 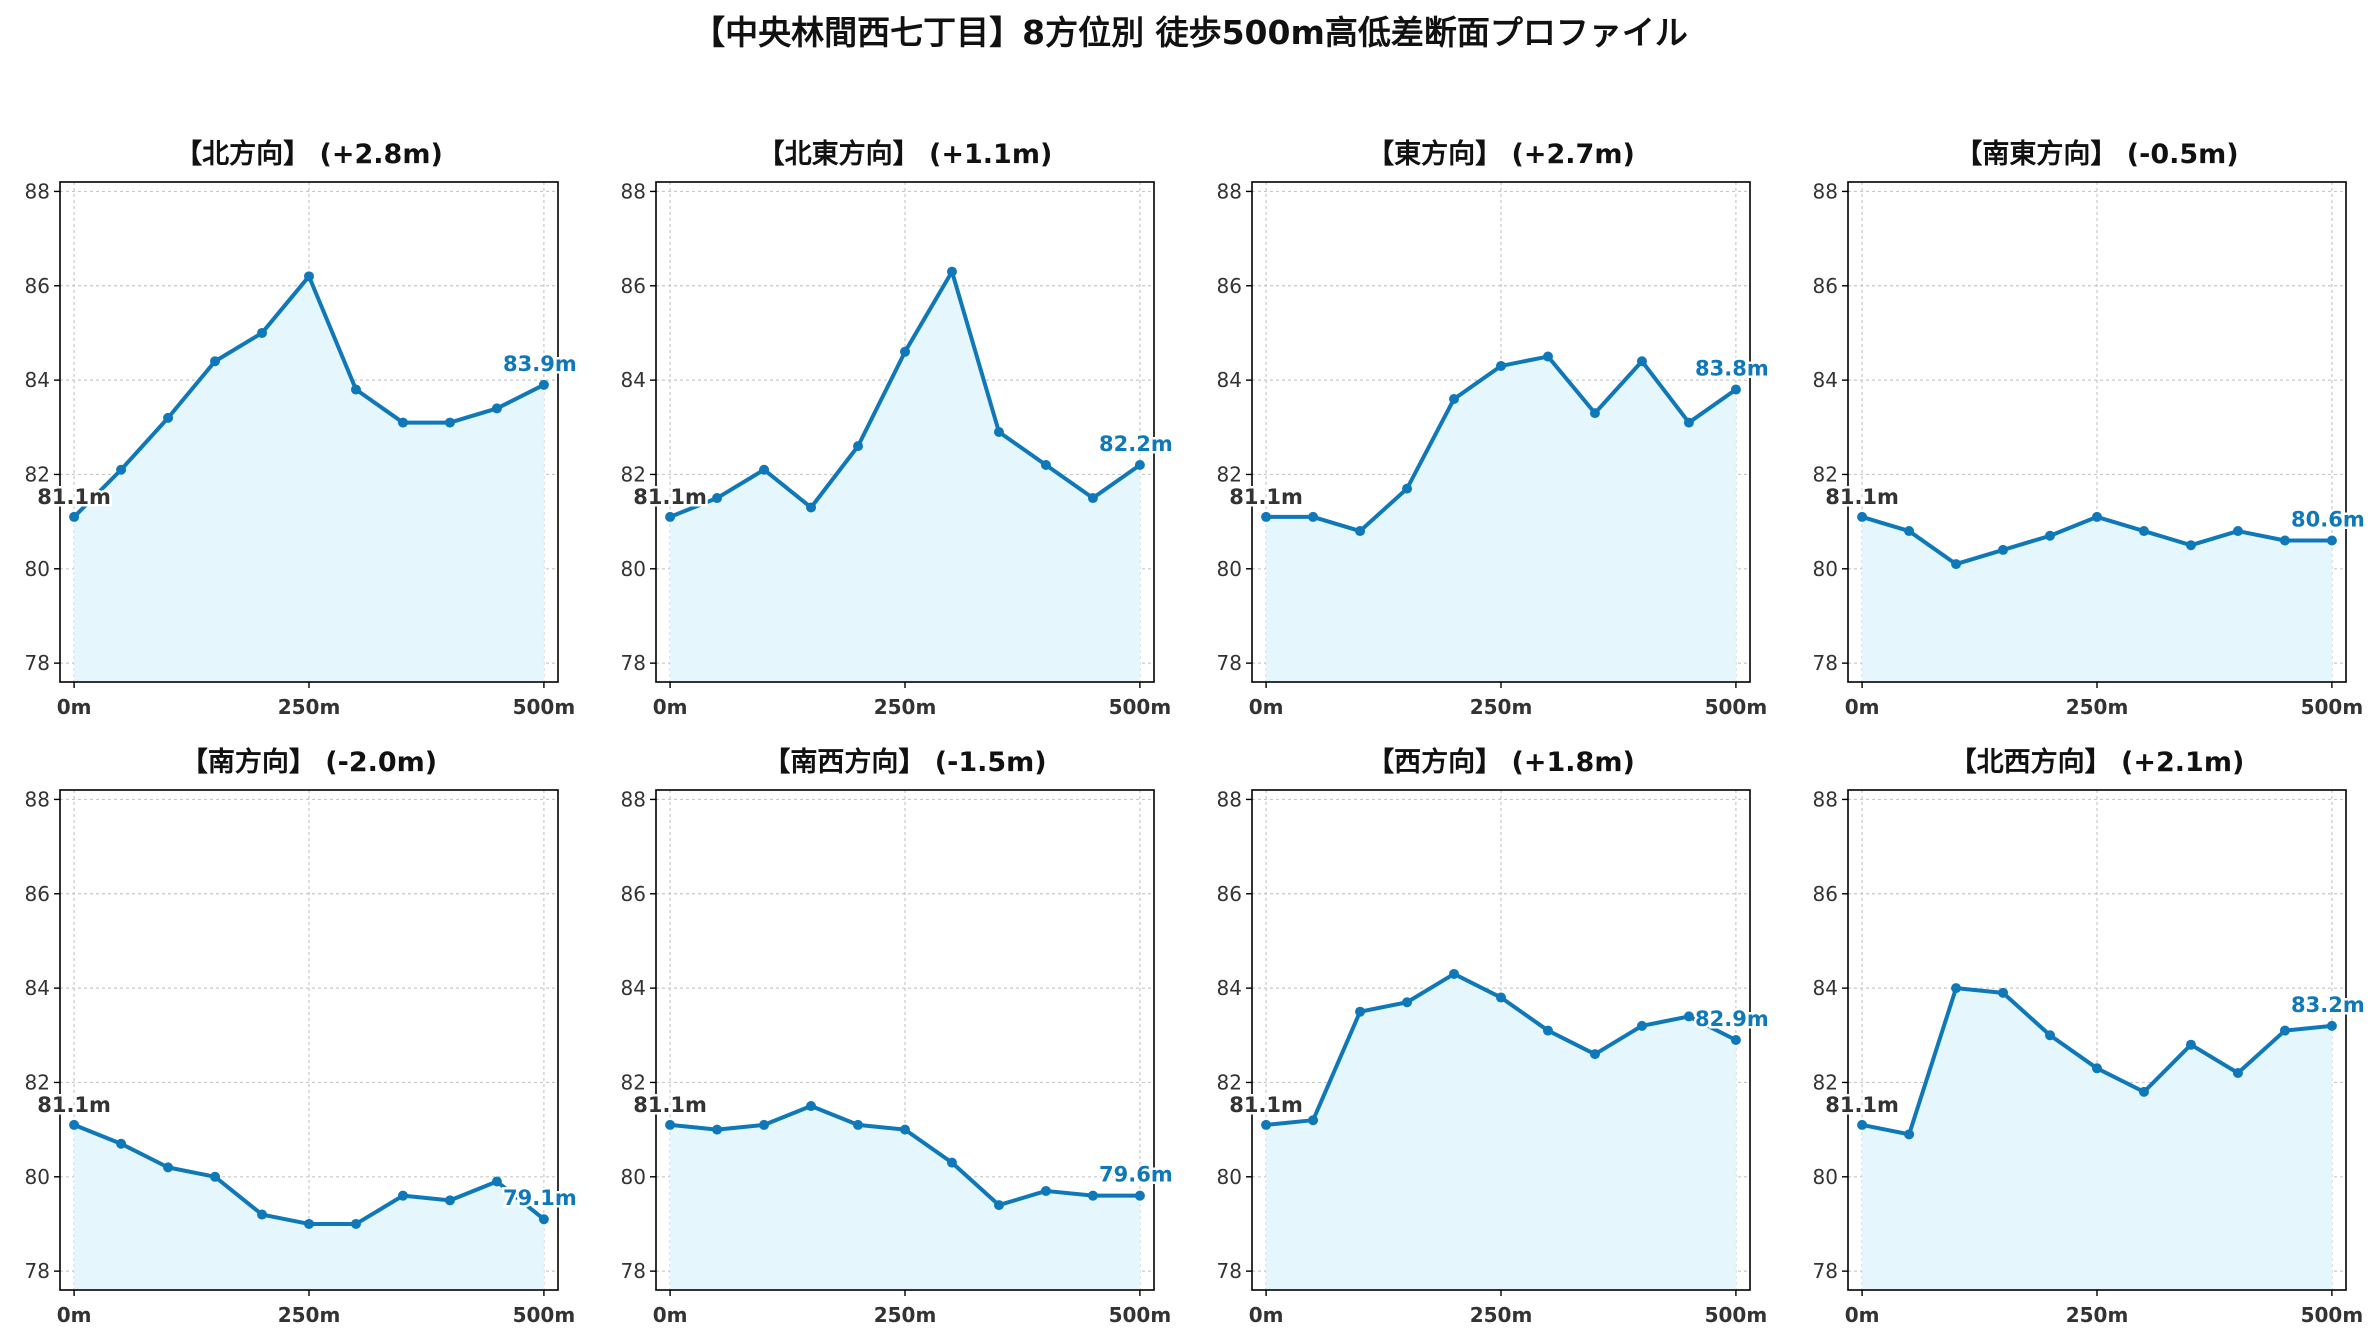 I want to click on end-value-label: 79.6m, so click(x=1136, y=1175).